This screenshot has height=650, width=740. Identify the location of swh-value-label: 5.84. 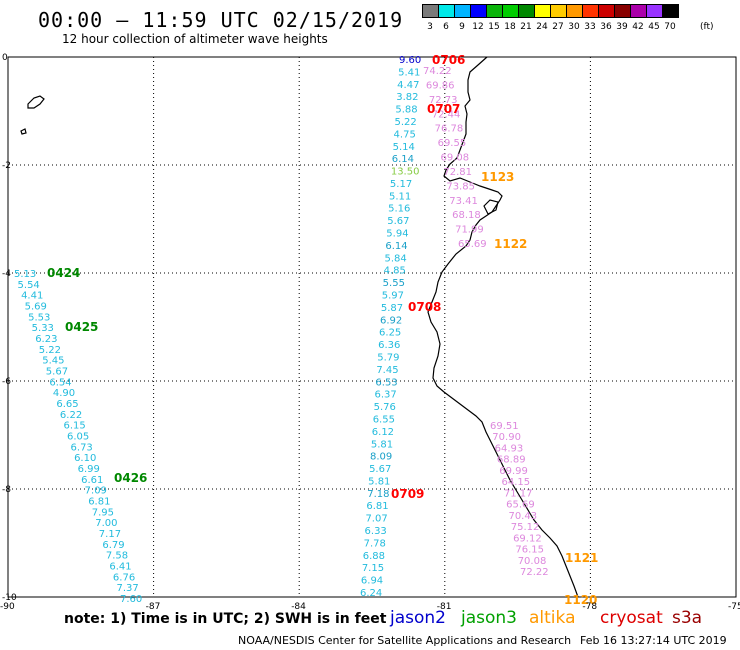
(395, 258).